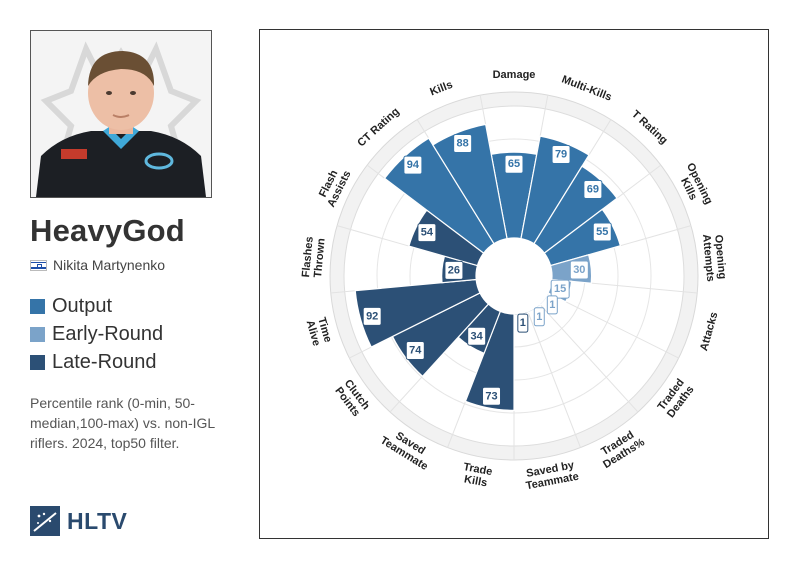 This screenshot has height=571, width=800. I want to click on axis-label-group-multi-kills: Multi-Kills, so click(586, 88).